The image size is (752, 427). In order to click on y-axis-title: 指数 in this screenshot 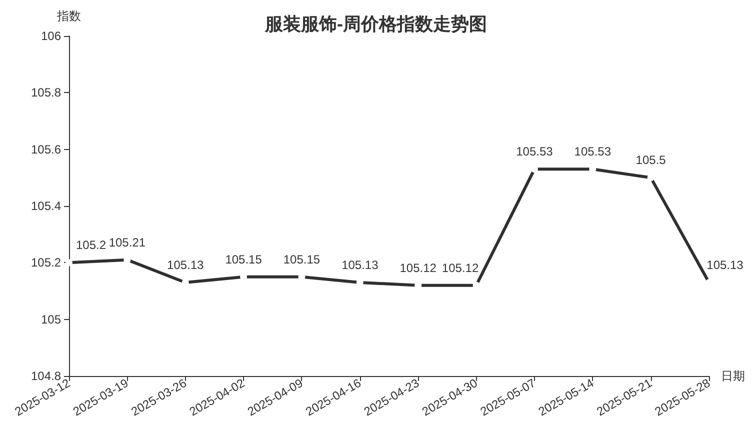, I will do `click(68, 16)`.